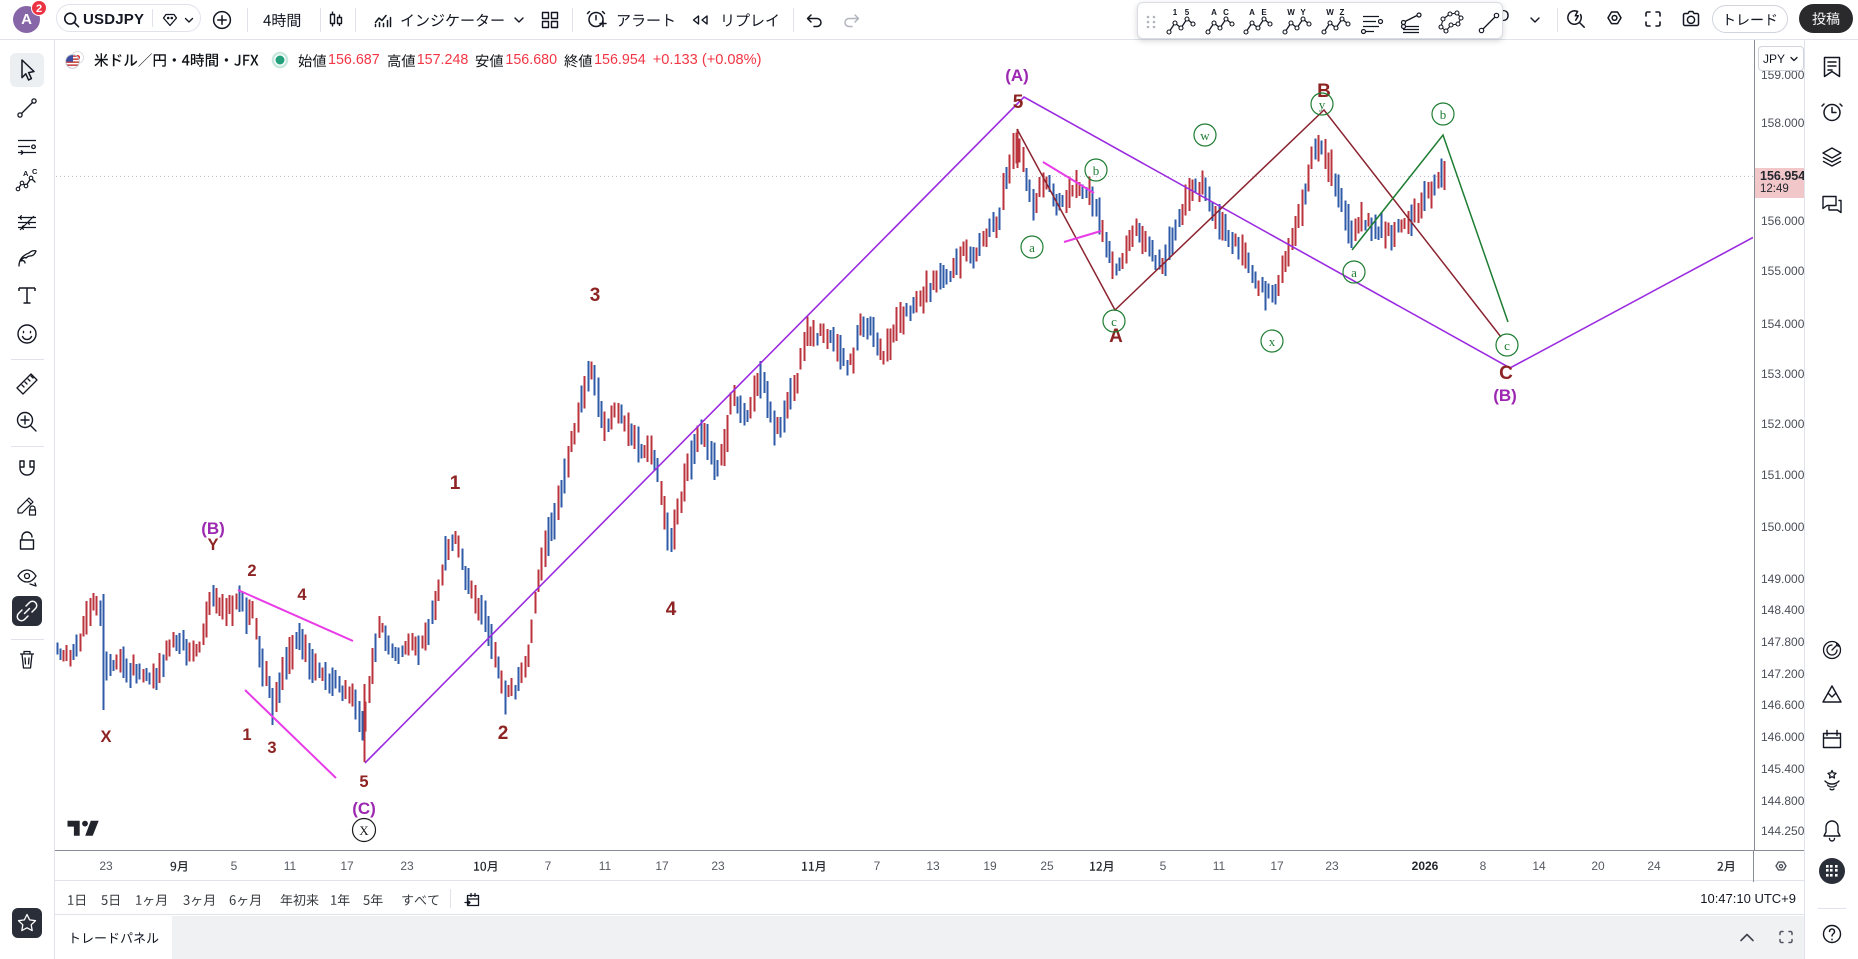 The image size is (1858, 959). What do you see at coordinates (1342, 12) in the screenshot?
I see `svg-text: Z` at bounding box center [1342, 12].